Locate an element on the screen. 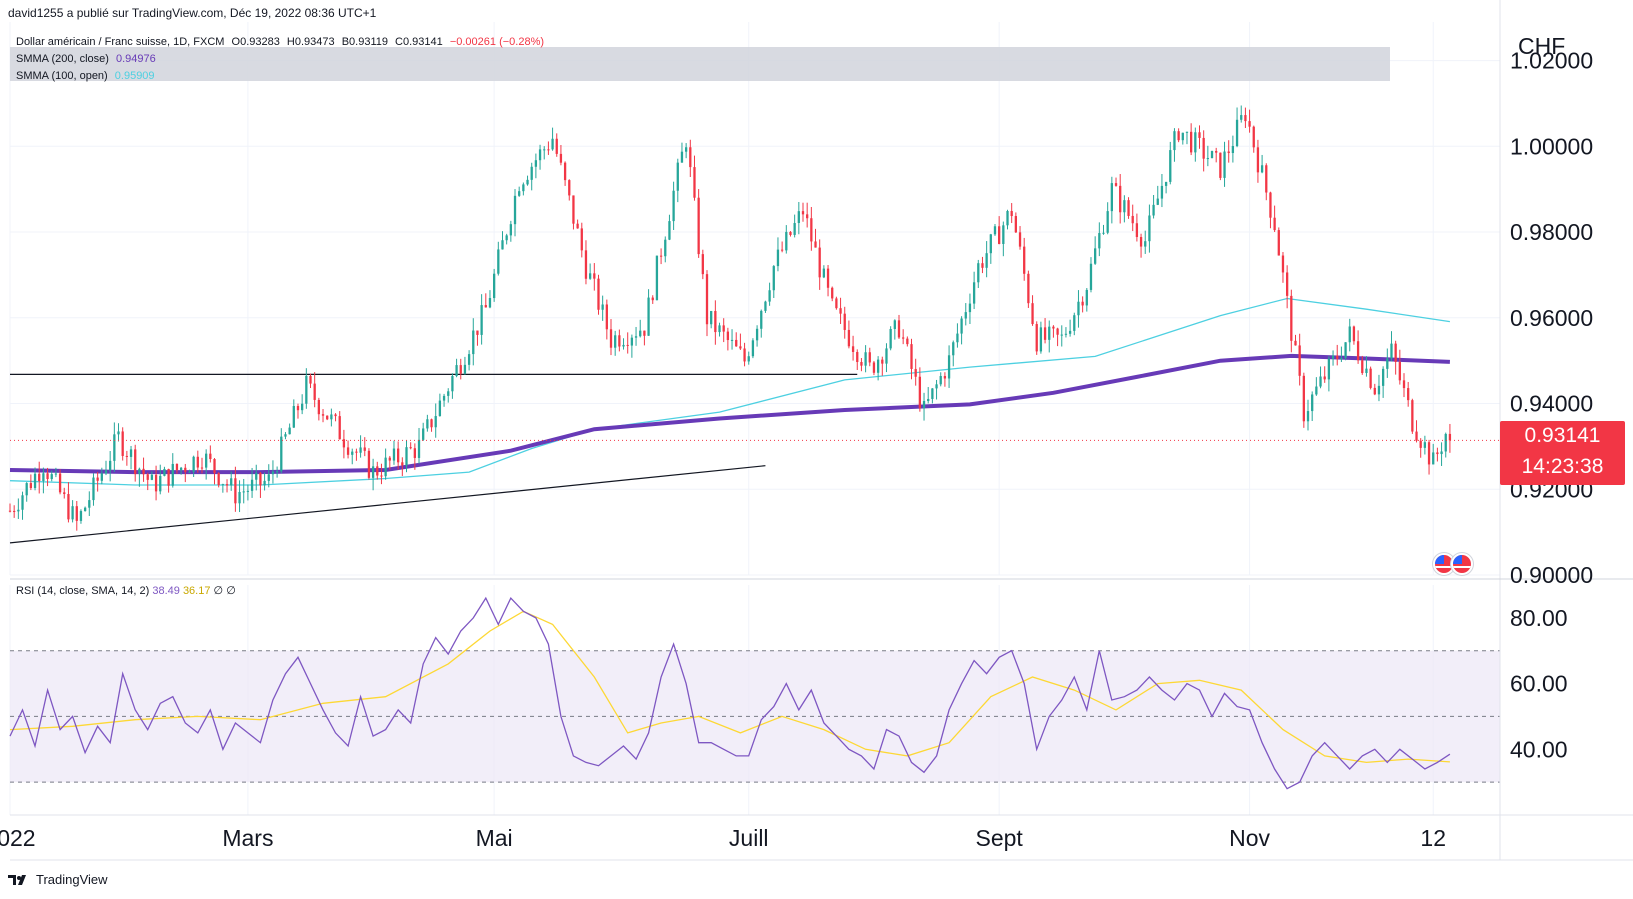 The height and width of the screenshot is (899, 1633). price-tick-label: 0.90000 is located at coordinates (1551, 575).